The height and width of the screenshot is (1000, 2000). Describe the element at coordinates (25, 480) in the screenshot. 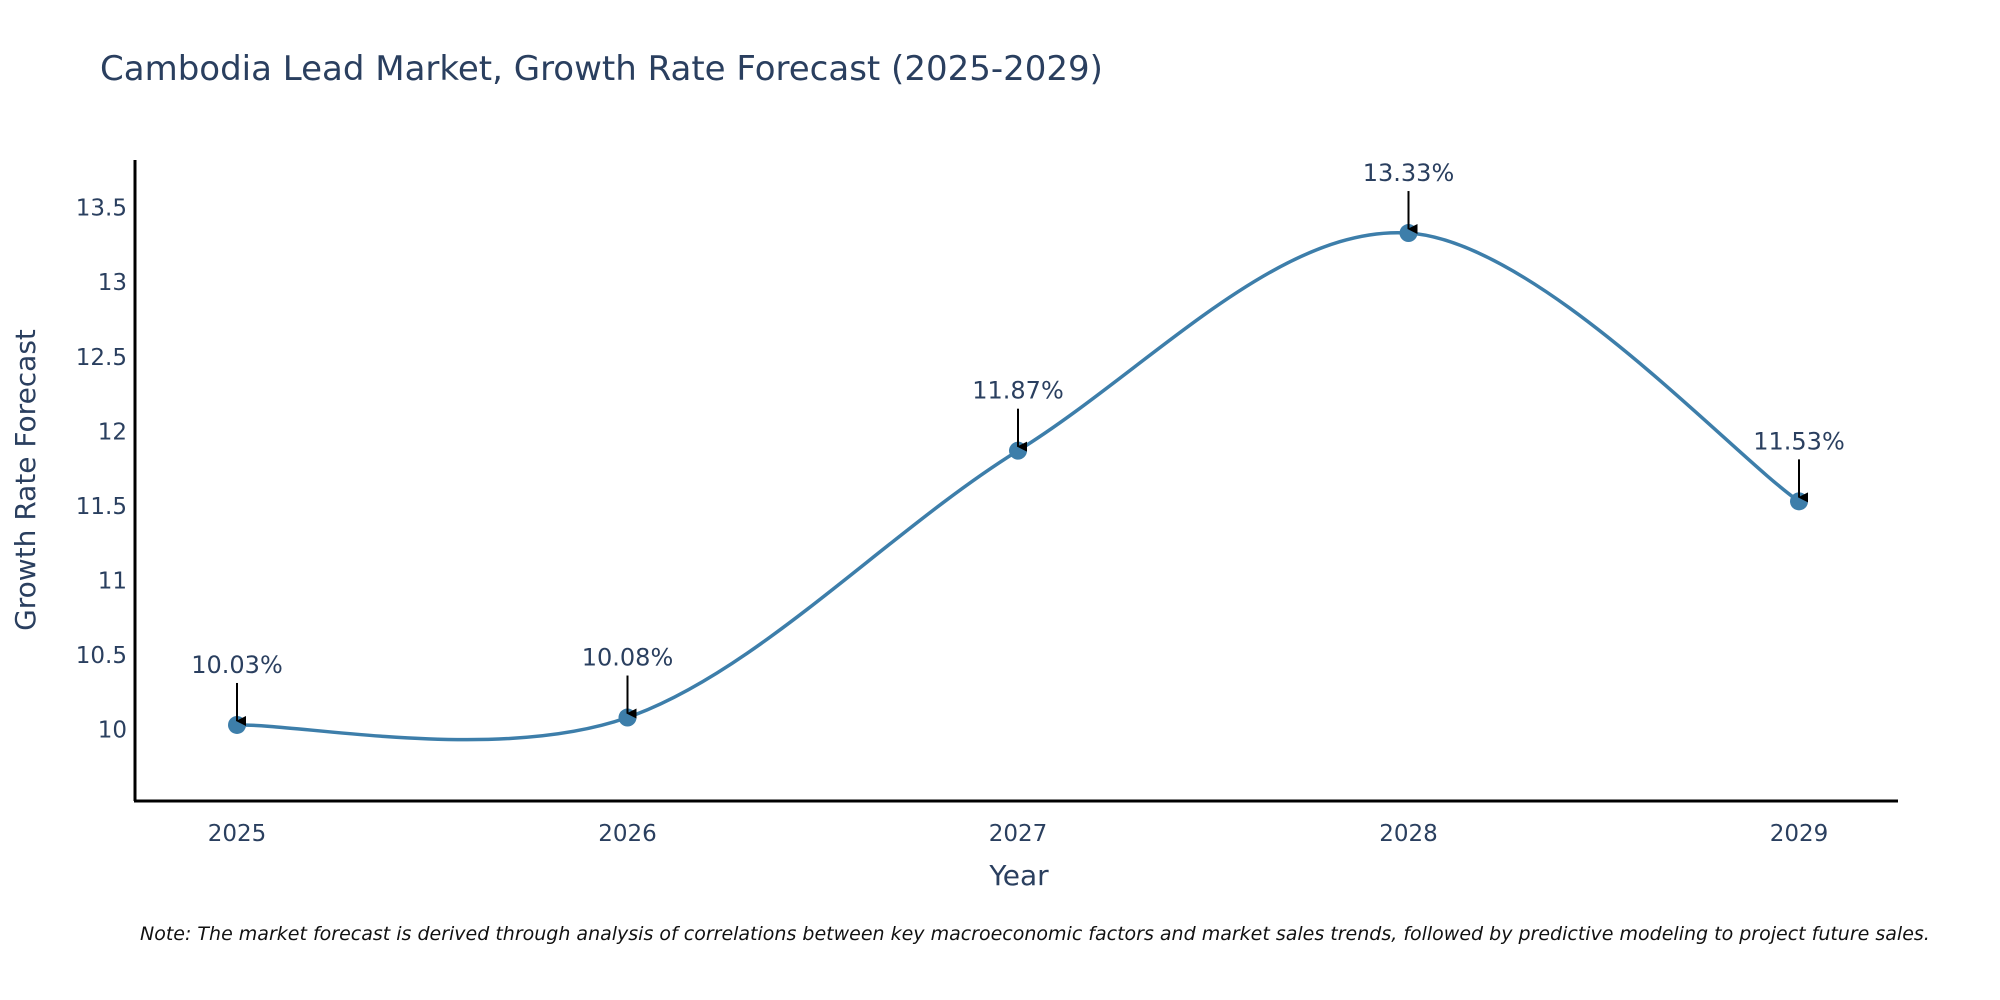

I see `y-axis-title: Growth Rate Forecast` at that location.